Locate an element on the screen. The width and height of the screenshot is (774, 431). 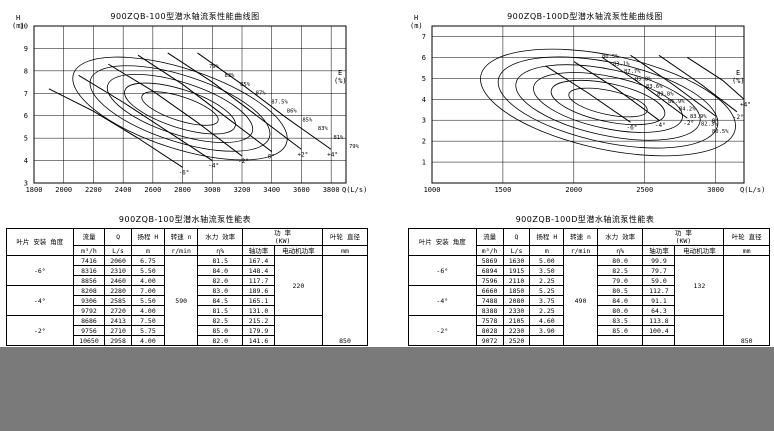
angle-cell: -4° is located at coordinates (442, 300).